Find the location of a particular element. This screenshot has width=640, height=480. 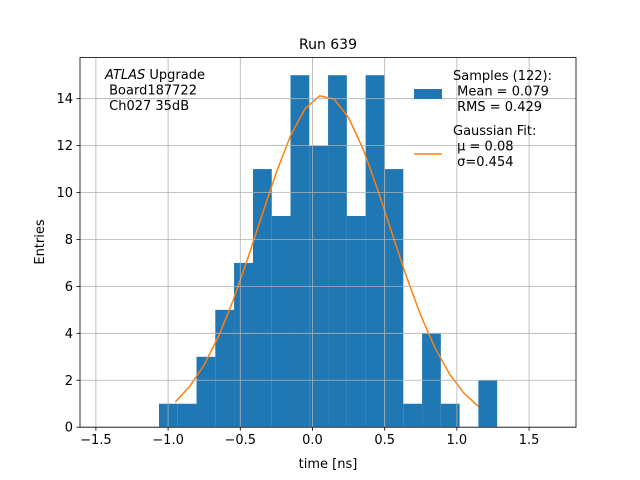

text-line: Gaussian Fit: is located at coordinates (494, 131).